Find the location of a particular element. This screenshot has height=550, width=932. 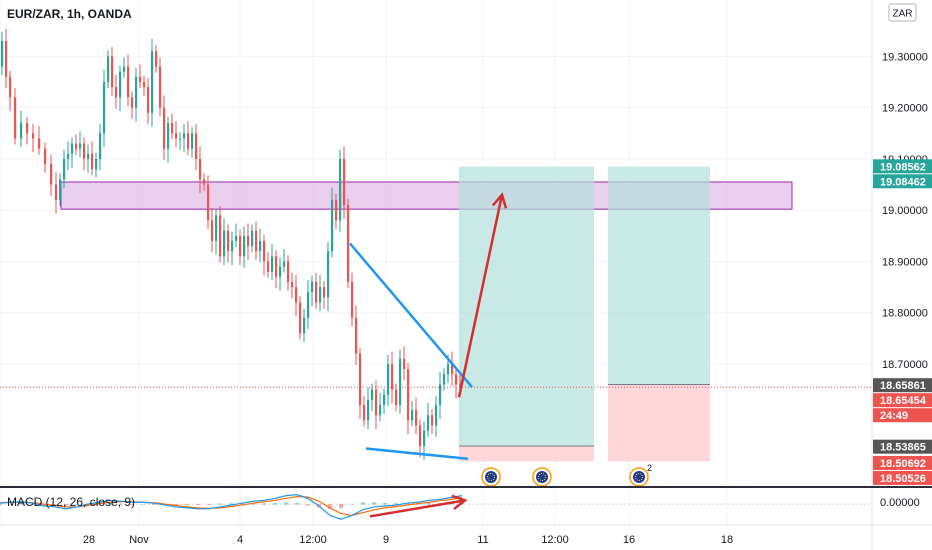

event-count-2: 2 is located at coordinates (649, 468).